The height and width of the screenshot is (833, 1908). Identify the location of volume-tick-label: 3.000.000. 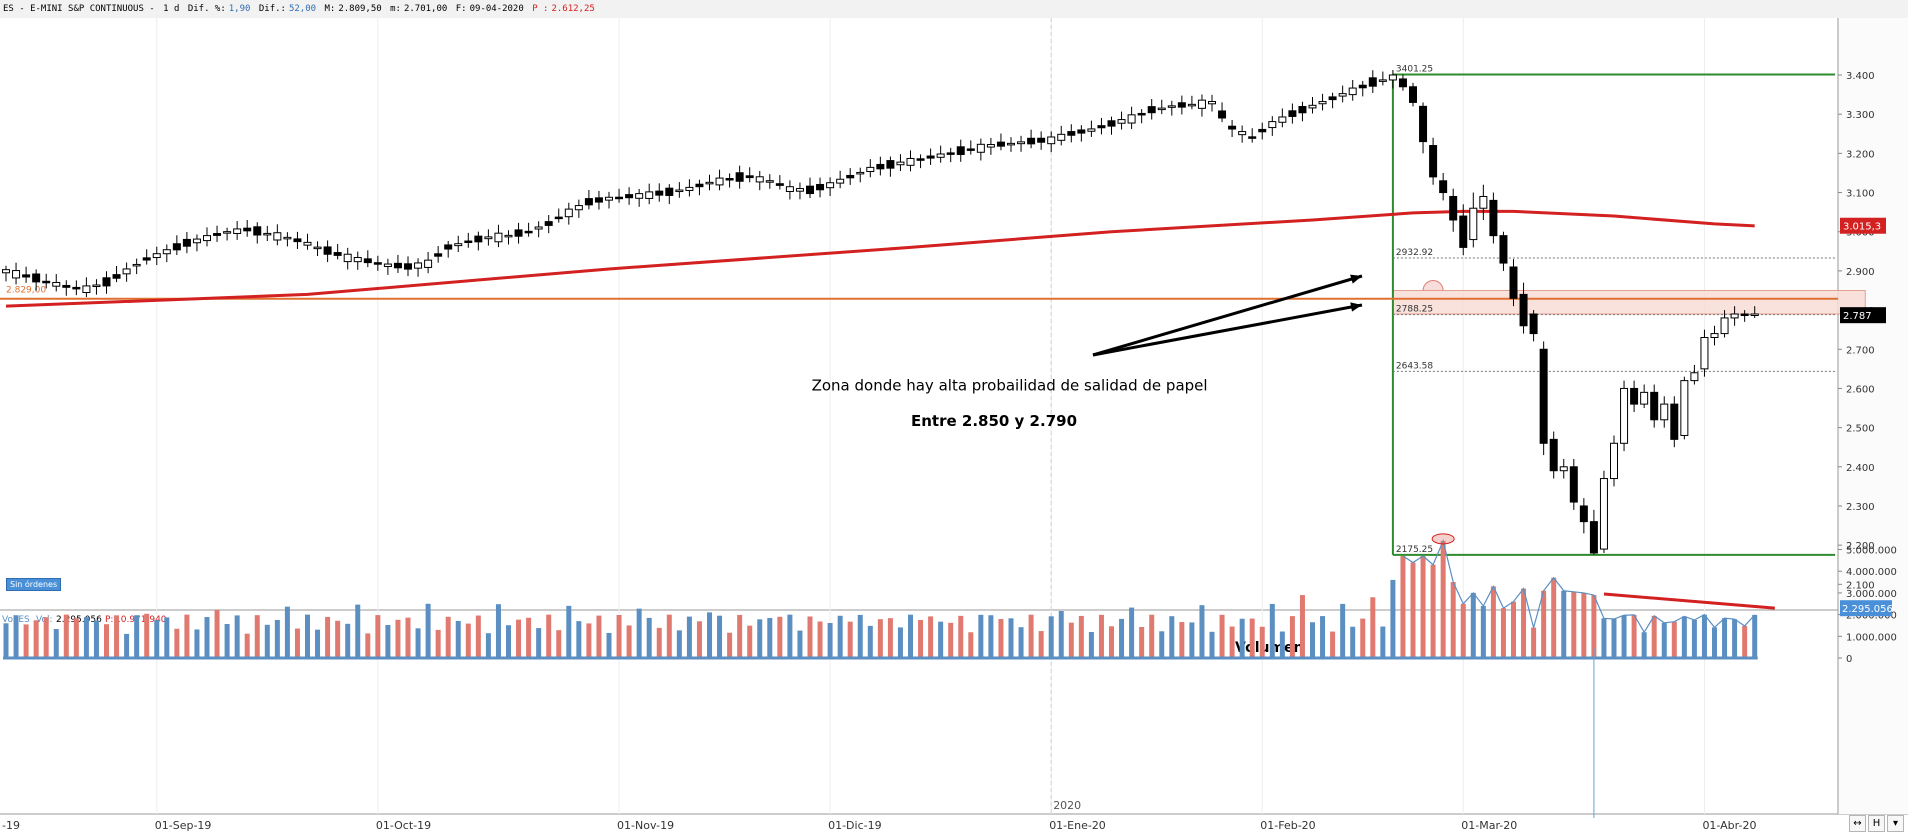
(1871, 594).